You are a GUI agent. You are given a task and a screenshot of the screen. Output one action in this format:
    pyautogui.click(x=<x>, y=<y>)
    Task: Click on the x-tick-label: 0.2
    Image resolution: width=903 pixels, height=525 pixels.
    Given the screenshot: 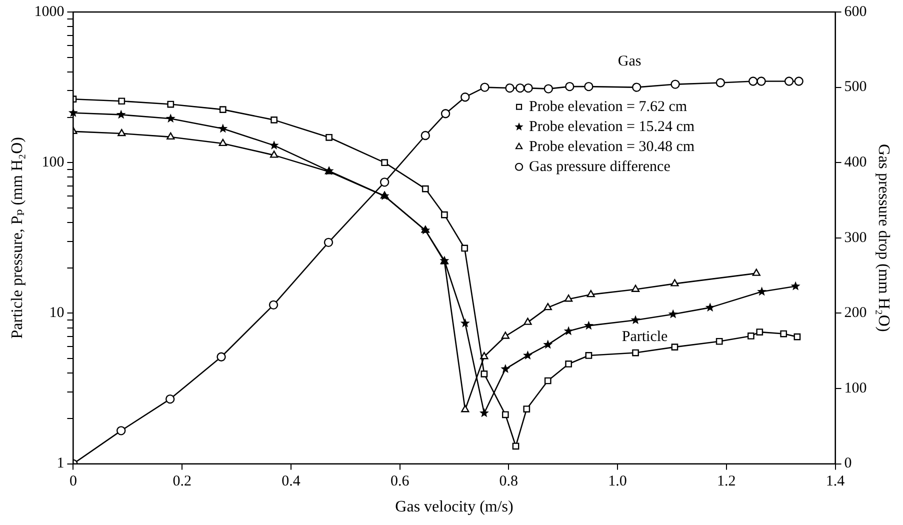 What is the action you would take?
    pyautogui.click(x=182, y=482)
    